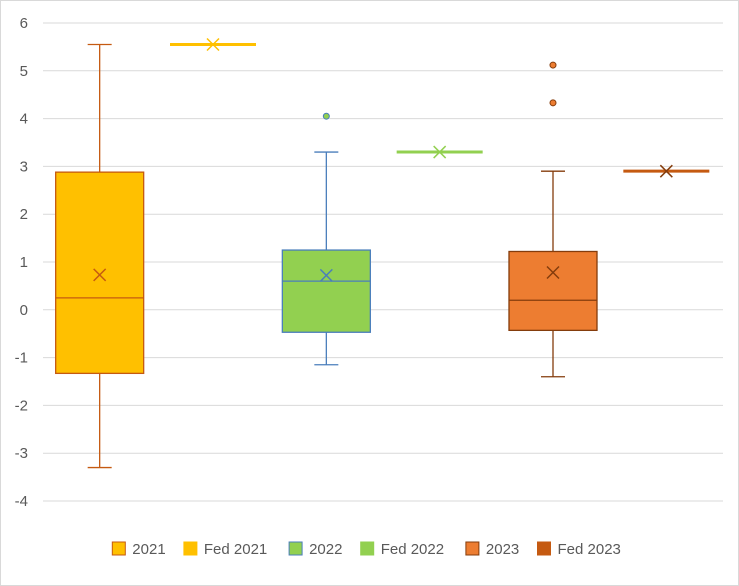 The image size is (739, 586). What do you see at coordinates (21, 358) in the screenshot?
I see `y-tick-label: -1` at bounding box center [21, 358].